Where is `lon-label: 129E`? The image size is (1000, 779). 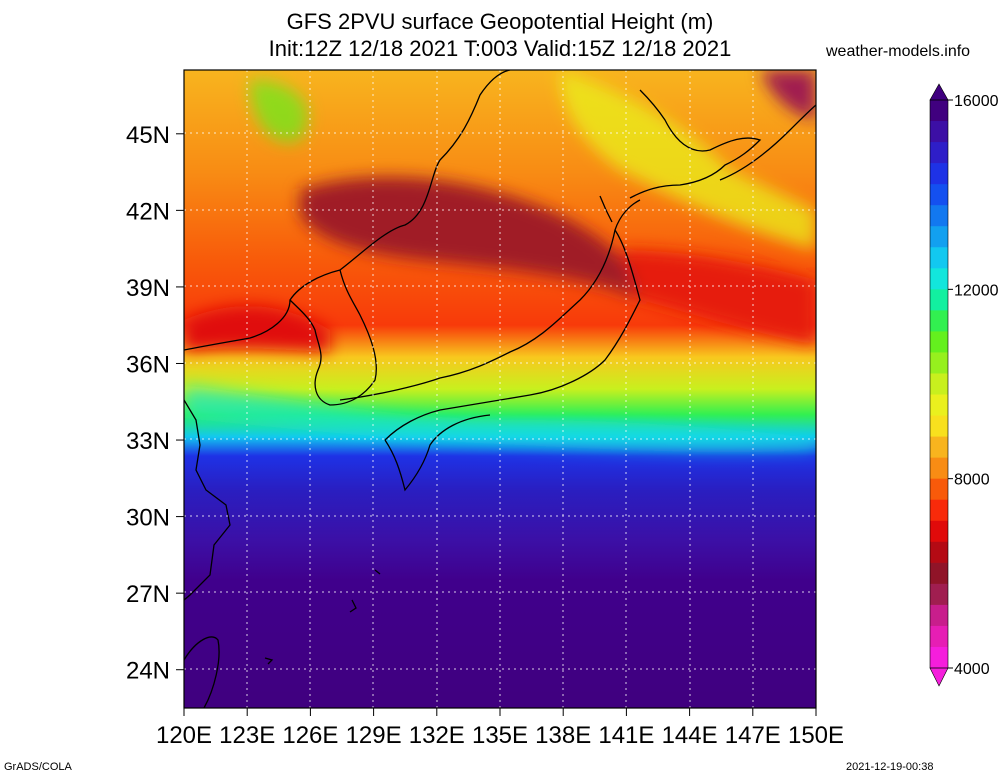
lon-label: 129E is located at coordinates (374, 735).